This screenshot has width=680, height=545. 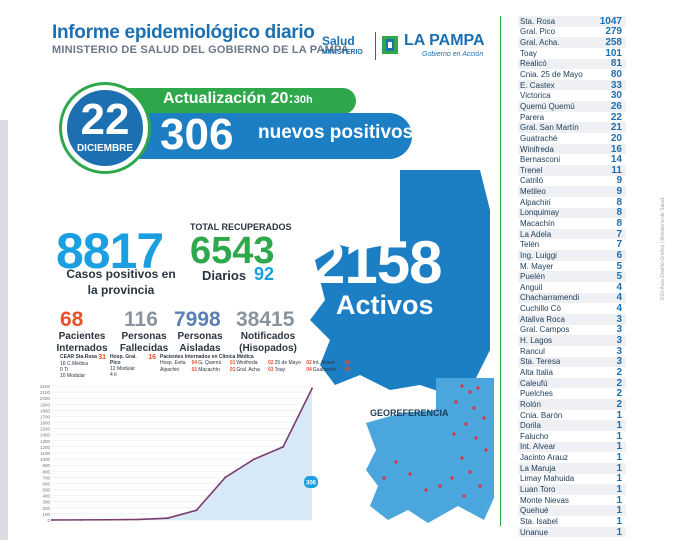 What do you see at coordinates (197, 134) in the screenshot?
I see `new-positives-value: 306` at bounding box center [197, 134].